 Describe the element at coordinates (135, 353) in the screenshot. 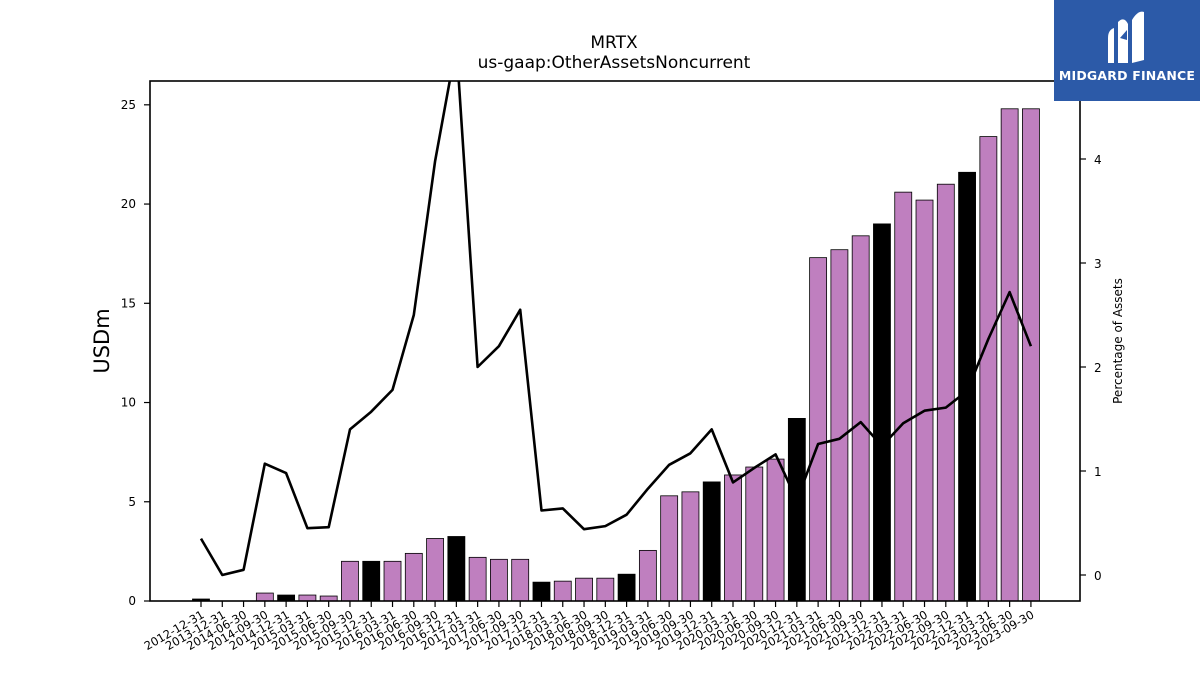

I see `y-axis-left: 0 5 10 15 20 25` at that location.